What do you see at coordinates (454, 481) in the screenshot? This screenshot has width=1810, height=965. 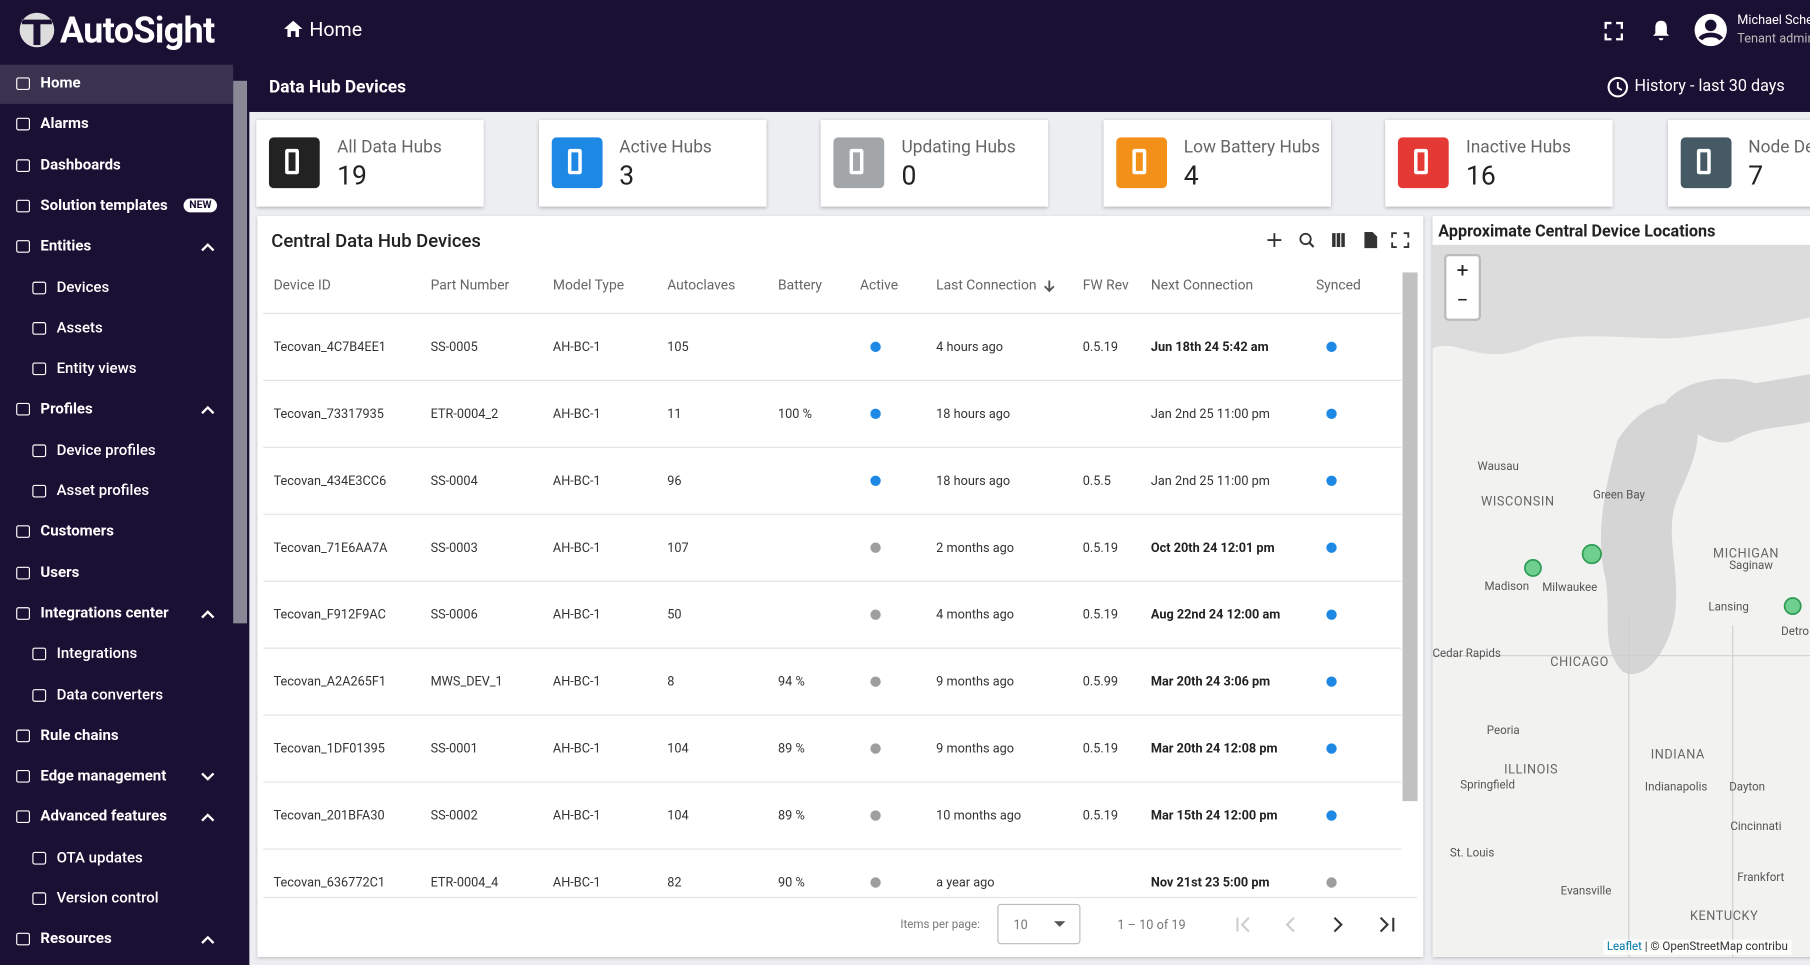 I see `table-cell: SS-0004` at bounding box center [454, 481].